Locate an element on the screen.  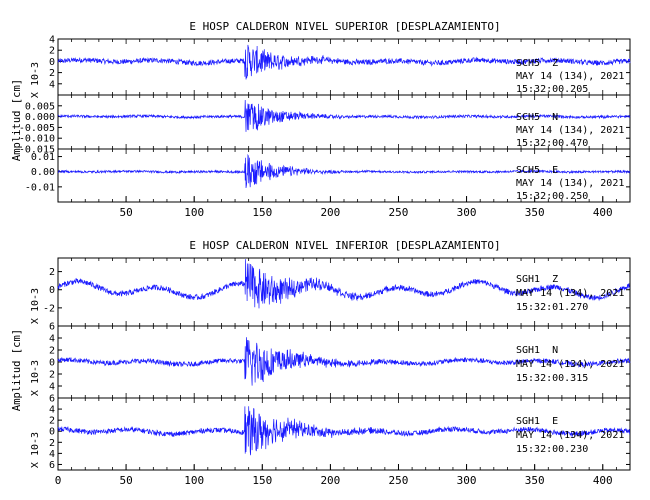
station-label: SCH5 N is located at coordinates (537, 117).